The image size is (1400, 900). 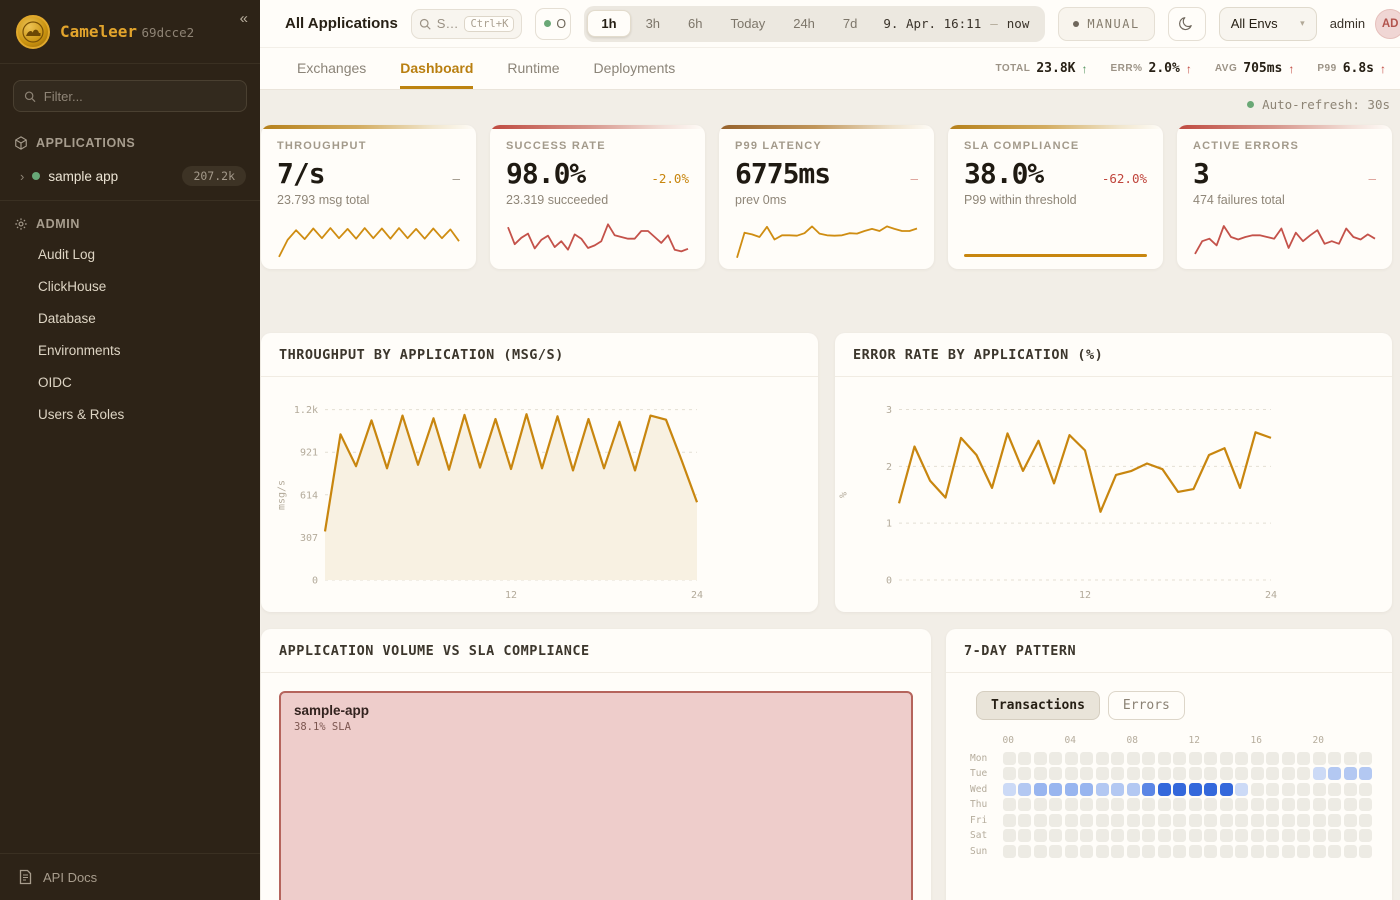 I want to click on time-range-3h: 3h, so click(x=653, y=23).